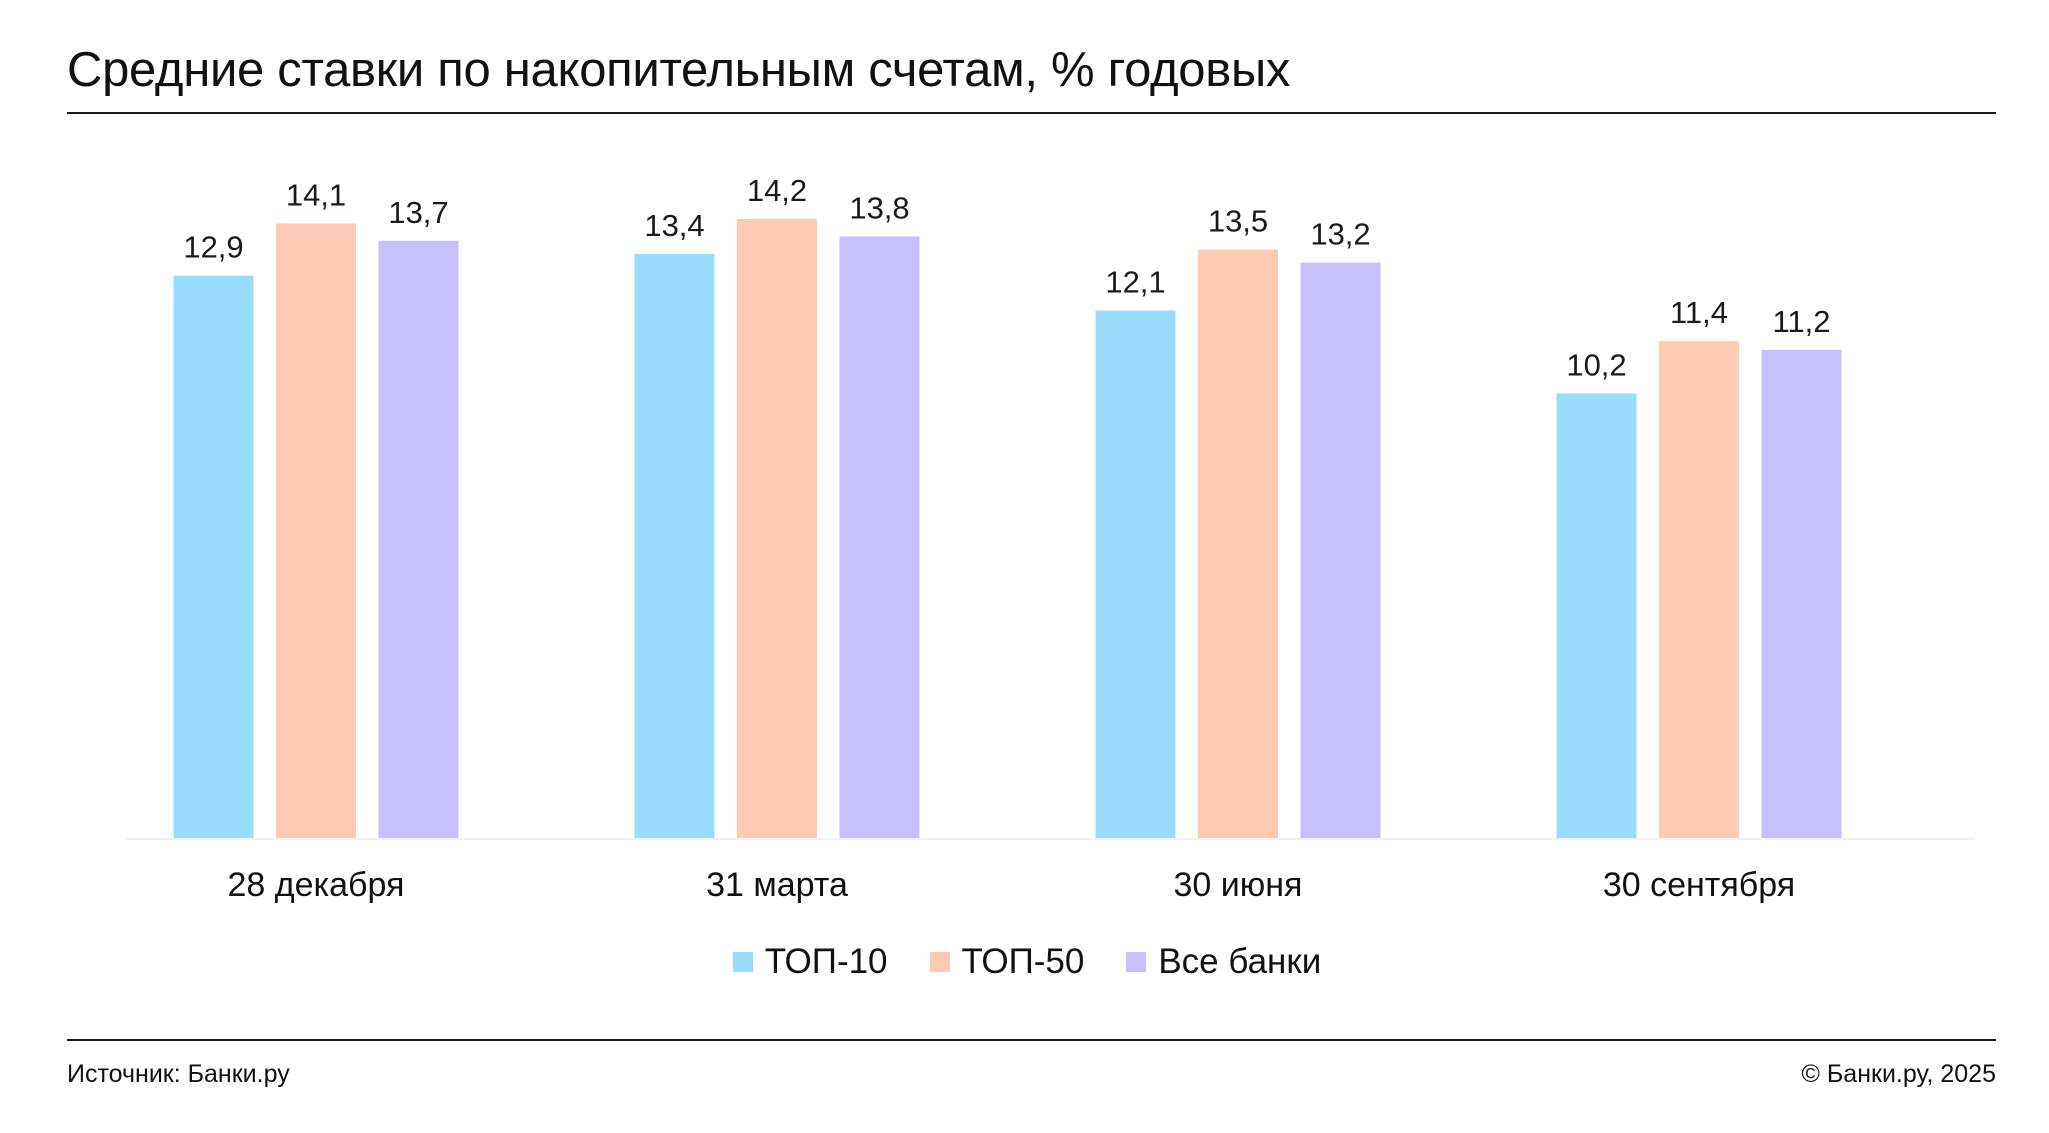 The width and height of the screenshot is (2049, 1133). I want to click on data-label-top50-3: 13,5, so click(1238, 221).